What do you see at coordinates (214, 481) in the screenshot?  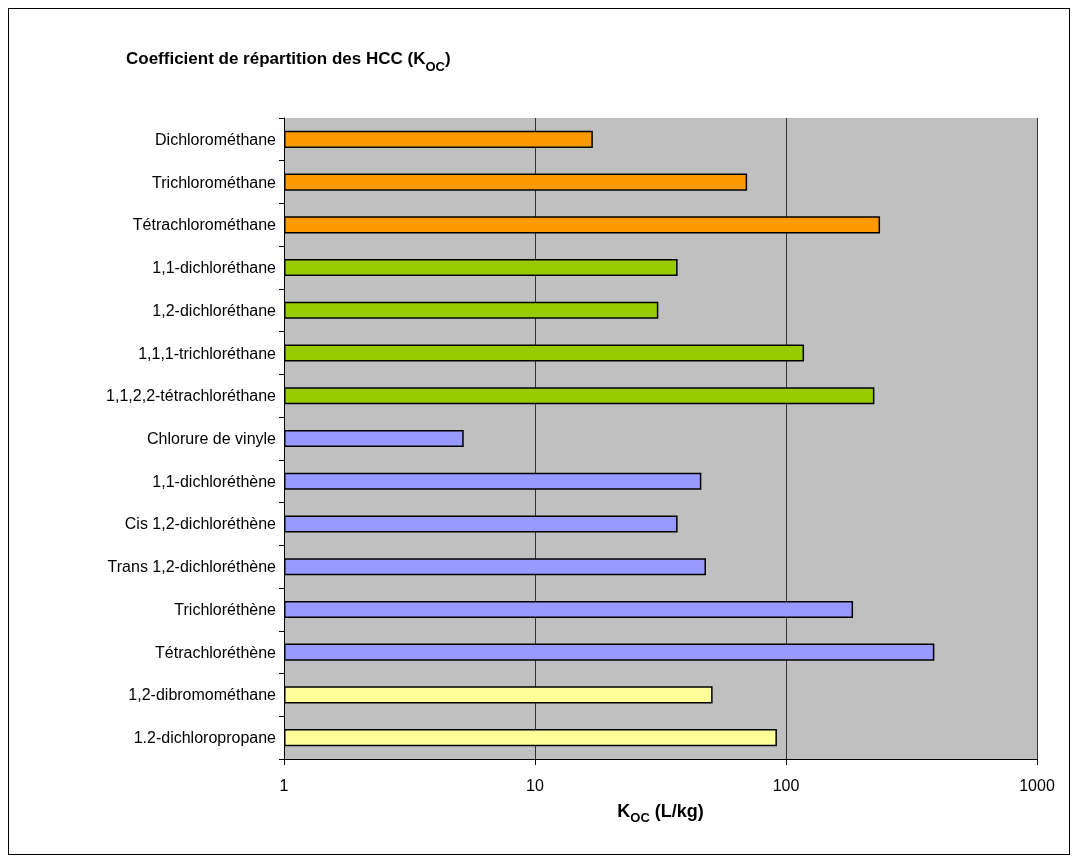 I see `y-tick-label: 1,1-dichloréthène` at bounding box center [214, 481].